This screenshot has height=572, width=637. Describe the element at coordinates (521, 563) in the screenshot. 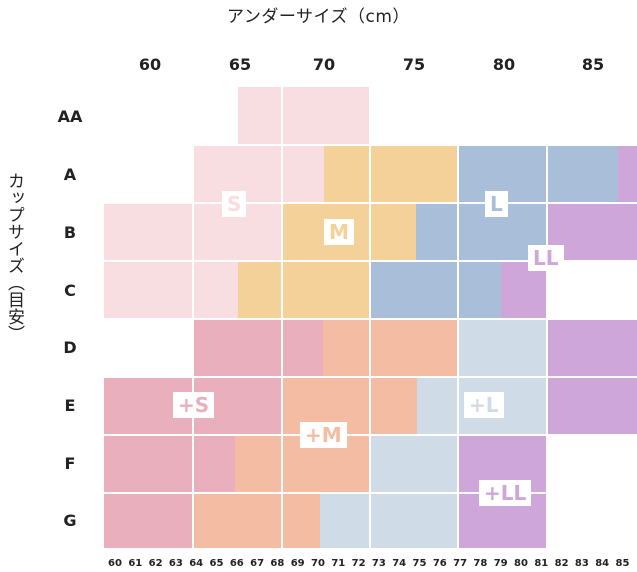

I see `tick-label: 80` at that location.